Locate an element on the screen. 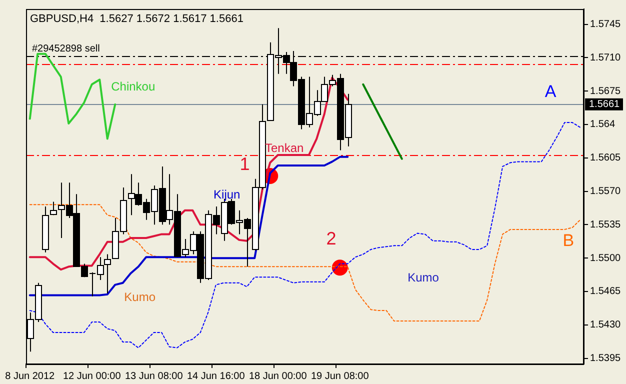 The image size is (626, 384). x-tick-label: 13 Jun 08:00 is located at coordinates (154, 376).